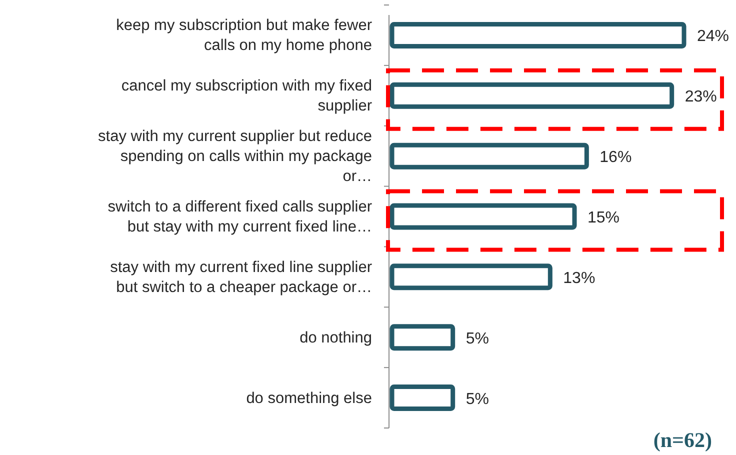  What do you see at coordinates (579, 278) in the screenshot?
I see `data-label: 13%` at bounding box center [579, 278].